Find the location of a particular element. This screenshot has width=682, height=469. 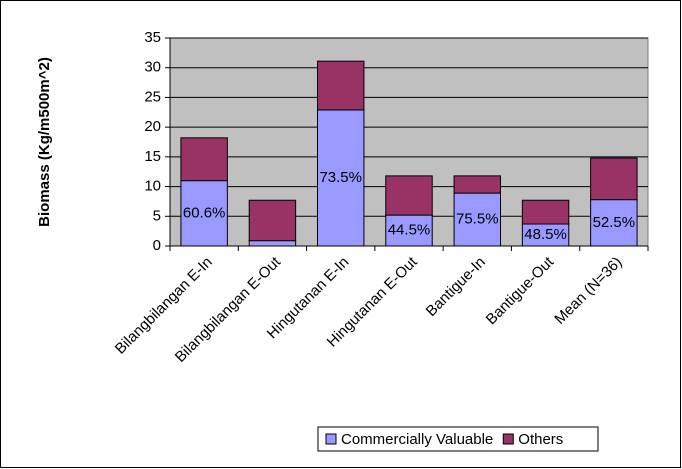

y-tick-label: 0 is located at coordinates (157, 245).